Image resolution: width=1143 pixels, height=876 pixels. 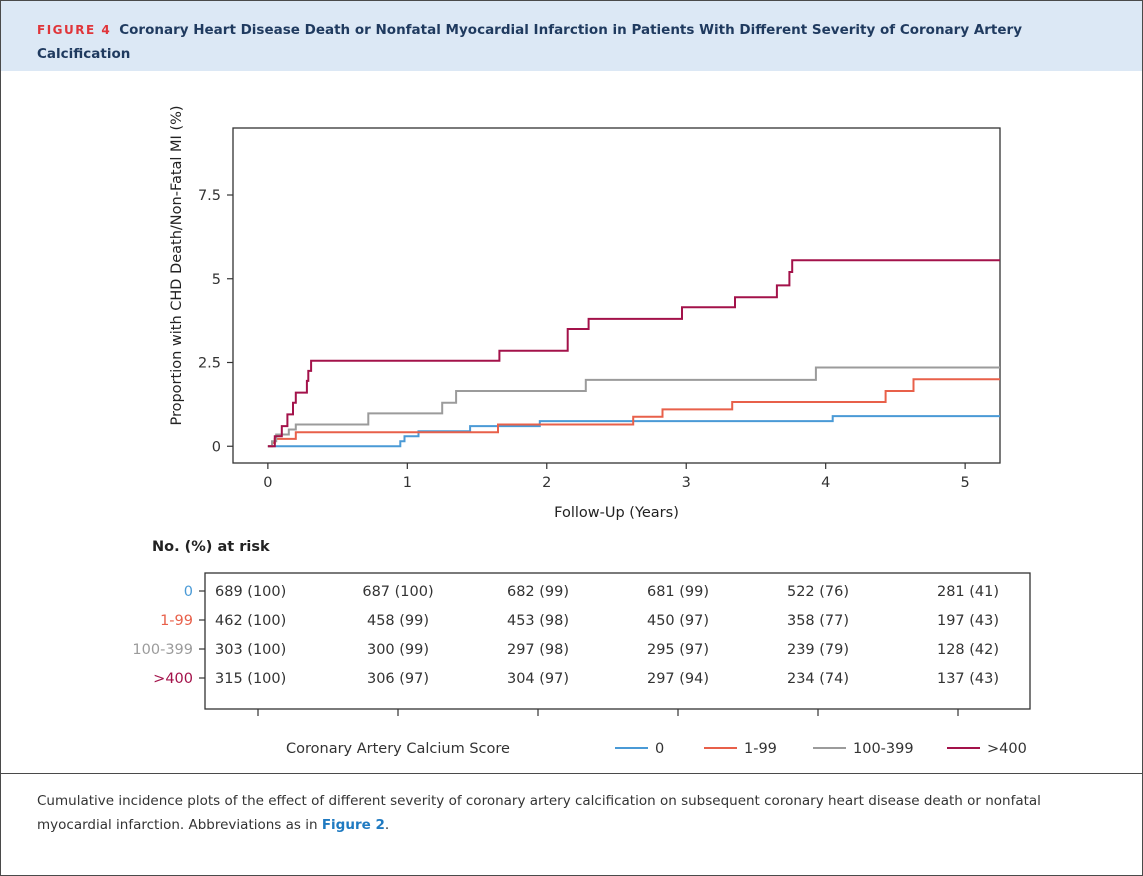 What do you see at coordinates (883, 749) in the screenshot?
I see `legend-item: 100-399` at bounding box center [883, 749].